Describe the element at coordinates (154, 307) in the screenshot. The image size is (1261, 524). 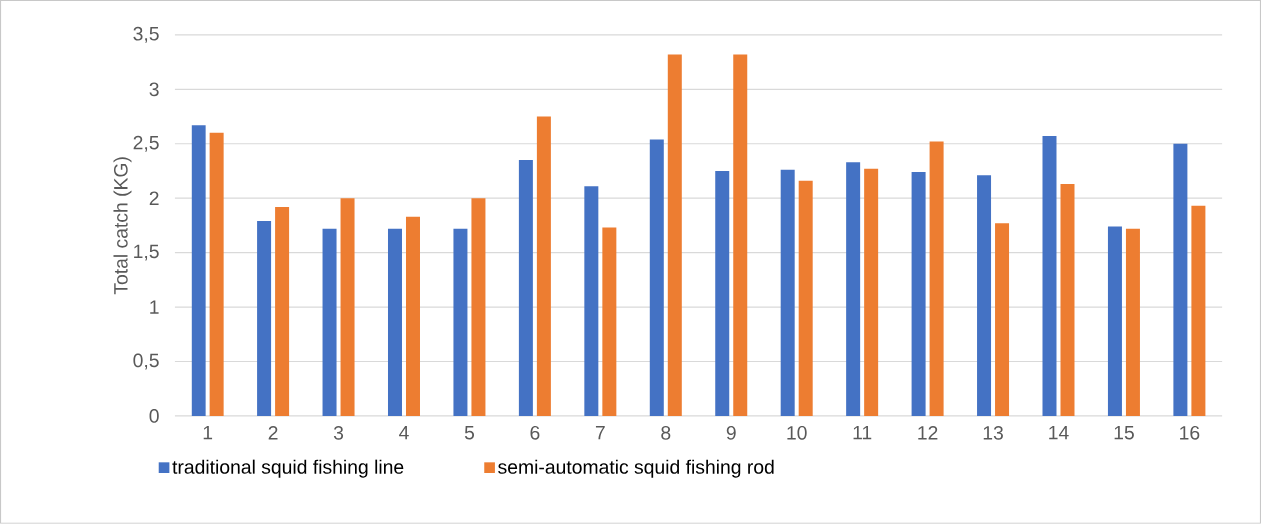
I see `y-tick-label: 1` at that location.